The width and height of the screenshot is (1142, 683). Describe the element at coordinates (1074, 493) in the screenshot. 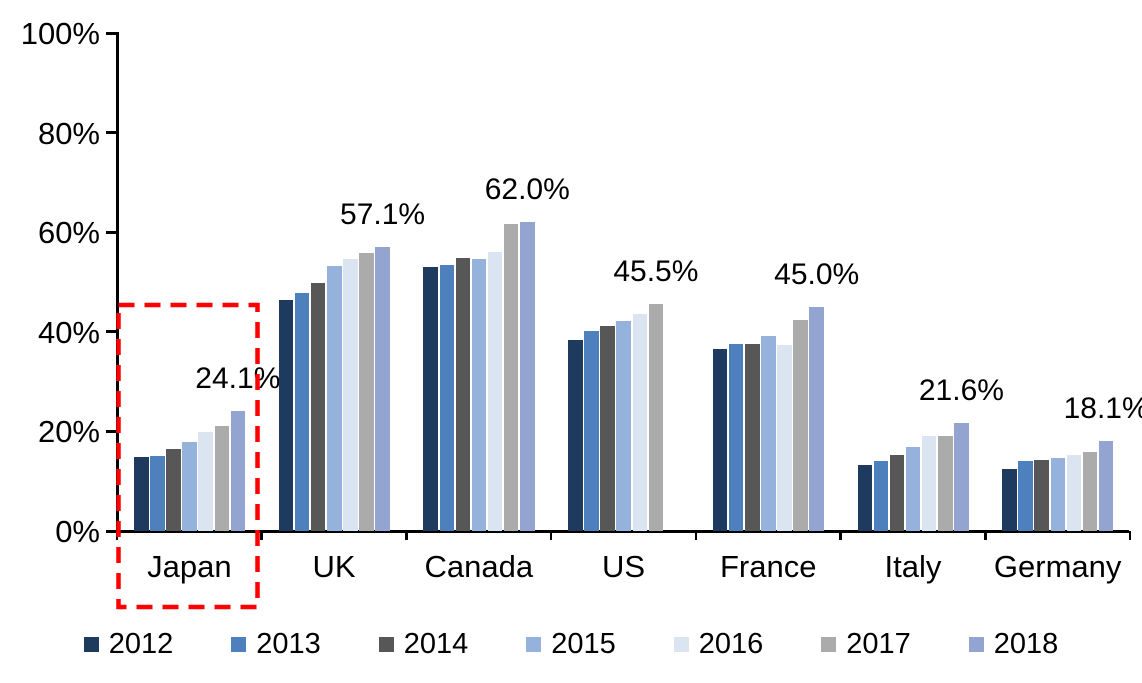

I see `bar-2016-germany` at that location.